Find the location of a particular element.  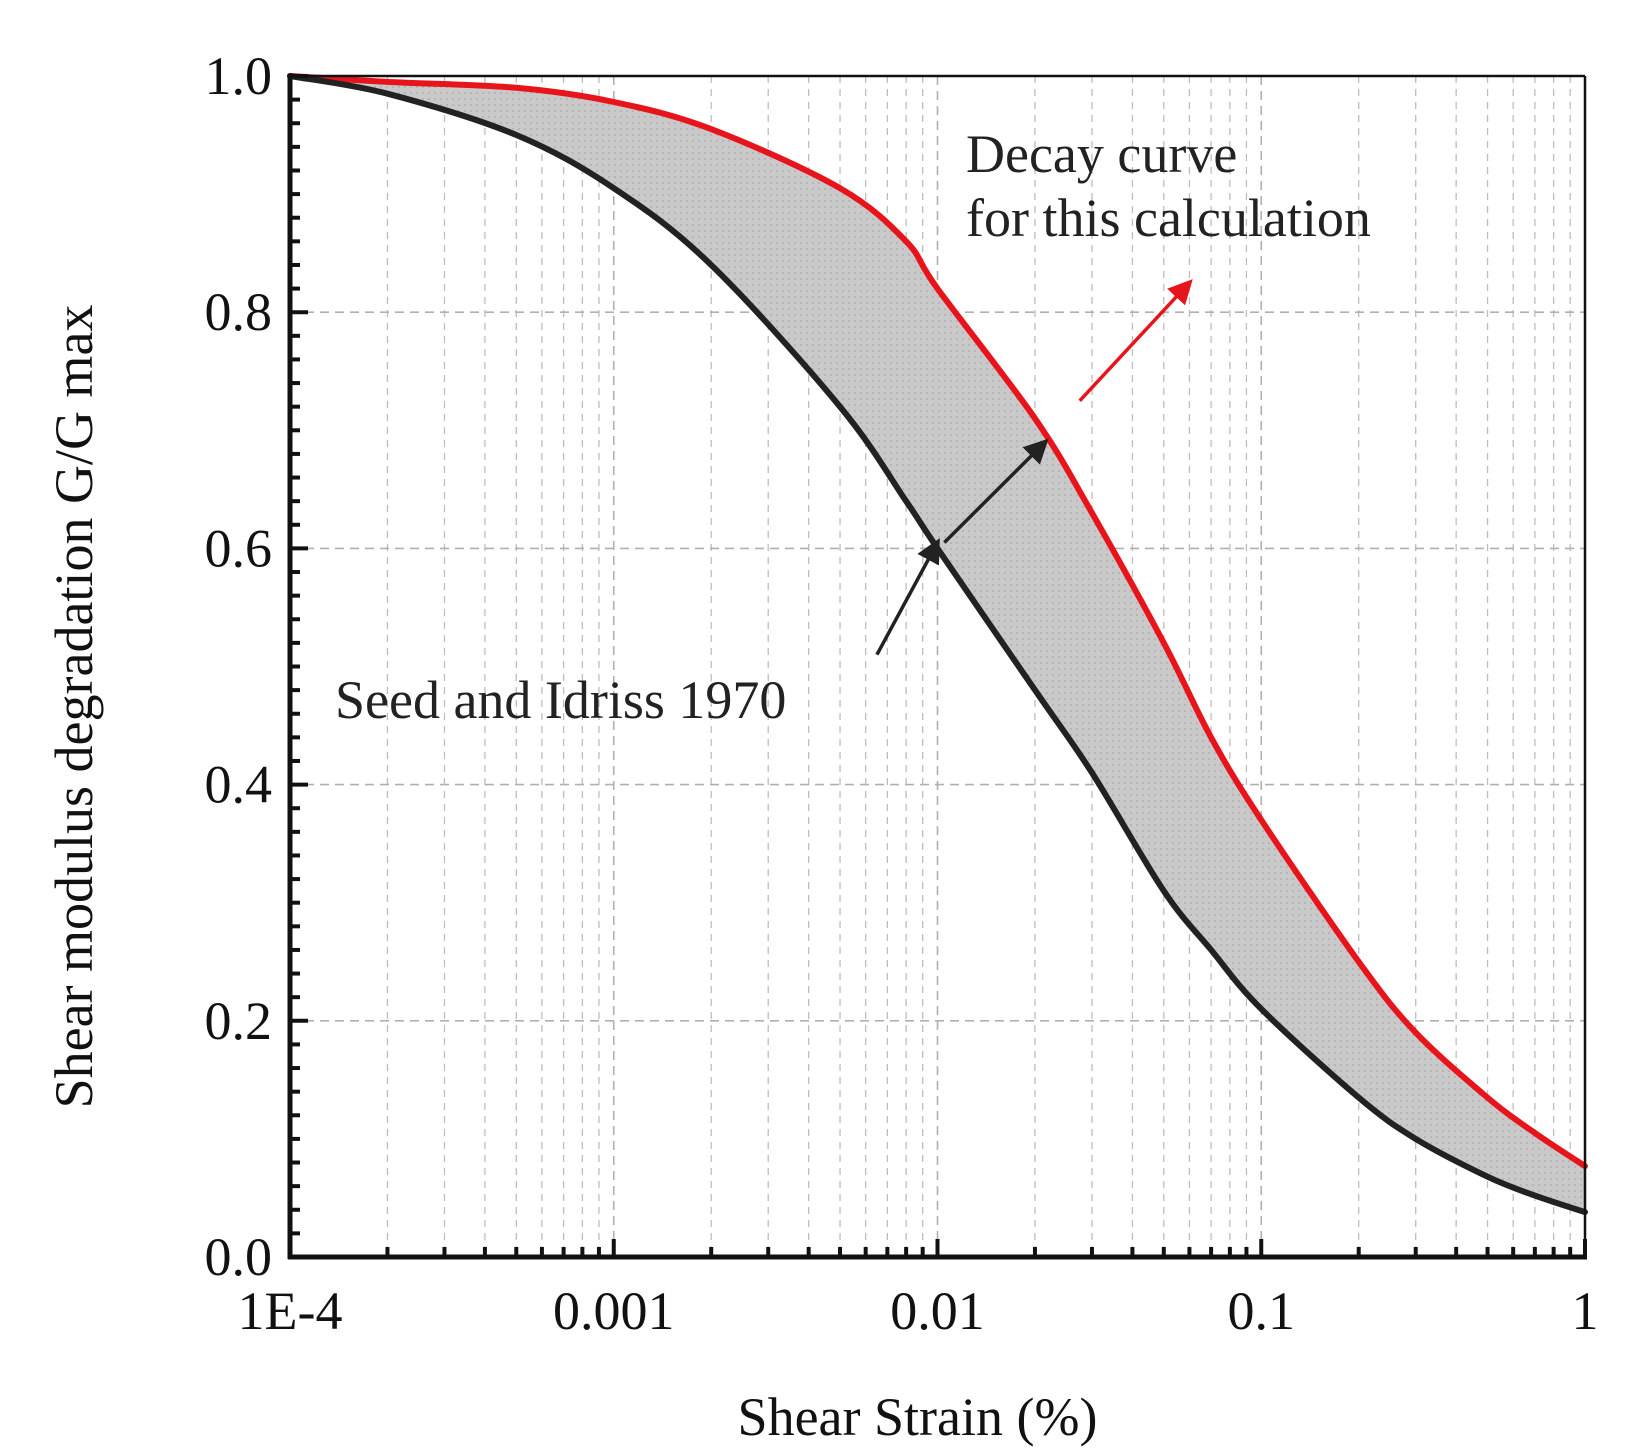

x-tick-label: 1E-4 is located at coordinates (290, 1311).